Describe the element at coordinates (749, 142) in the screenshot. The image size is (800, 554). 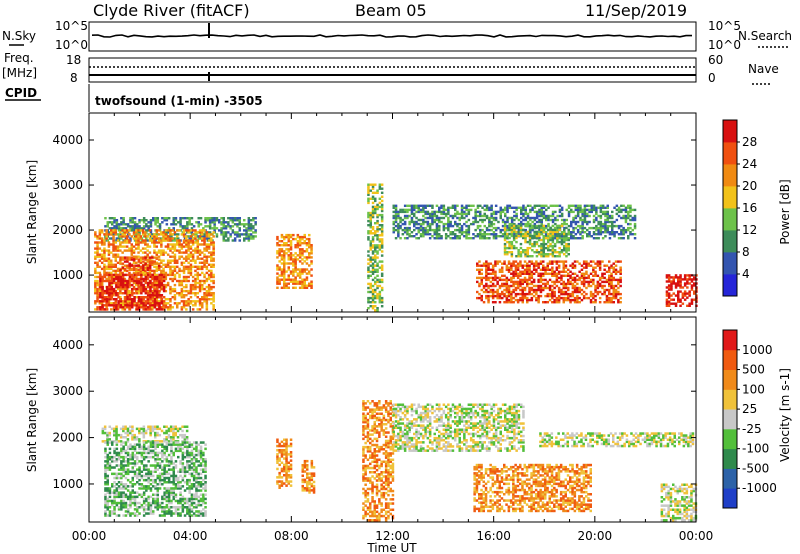
I see `colorbar-tick-label: 28` at that location.